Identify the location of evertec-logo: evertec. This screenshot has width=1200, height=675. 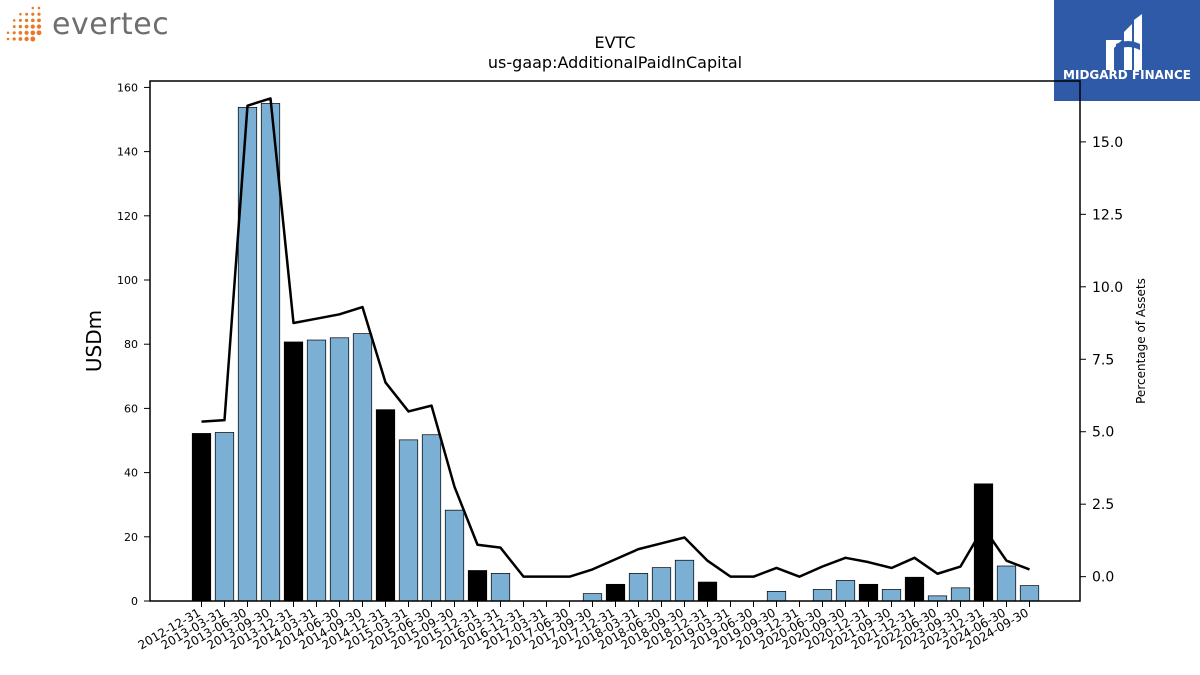
(86, 24).